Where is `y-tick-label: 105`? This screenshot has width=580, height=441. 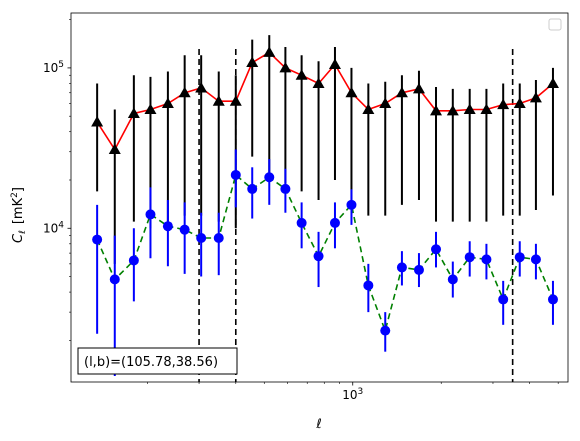
y-tick-label: 105 is located at coordinates (53, 67).